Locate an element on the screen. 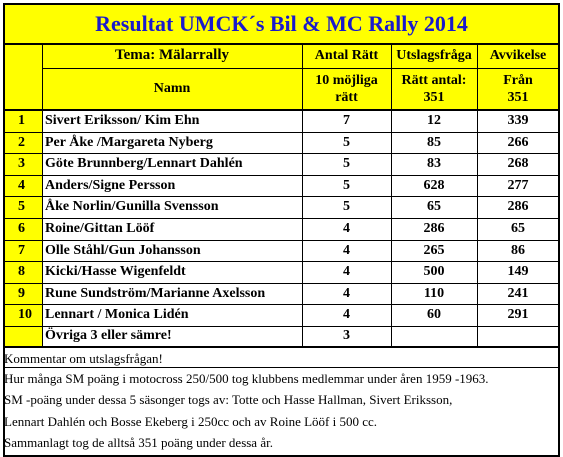 The image size is (563, 457). header-band is located at coordinates (281, 76).